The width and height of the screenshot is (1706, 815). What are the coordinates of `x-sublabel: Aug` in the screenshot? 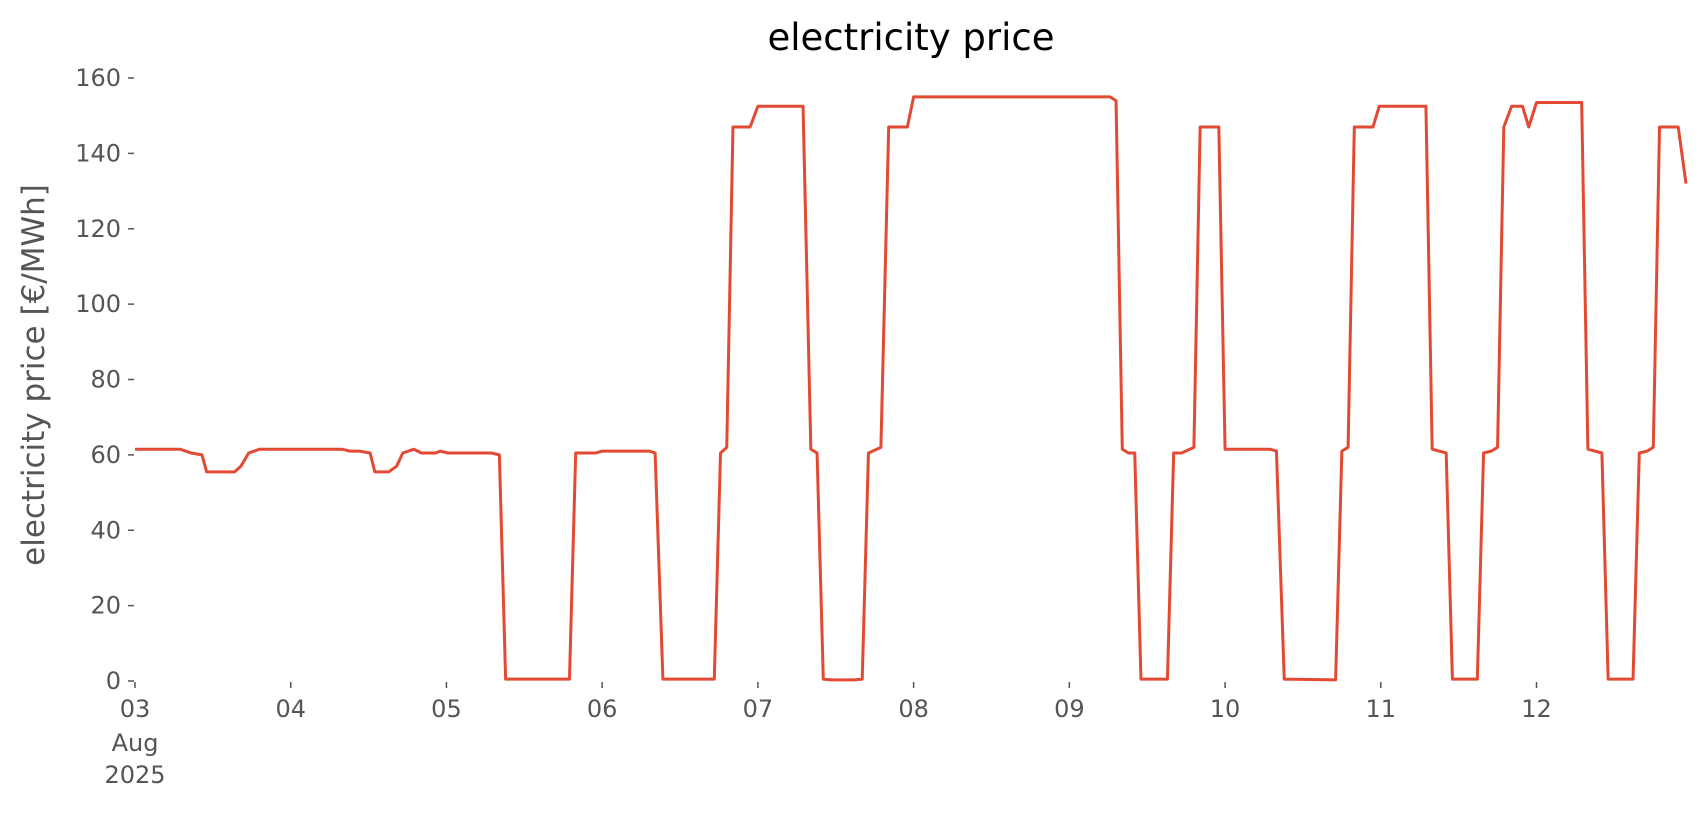 It's located at (135, 743).